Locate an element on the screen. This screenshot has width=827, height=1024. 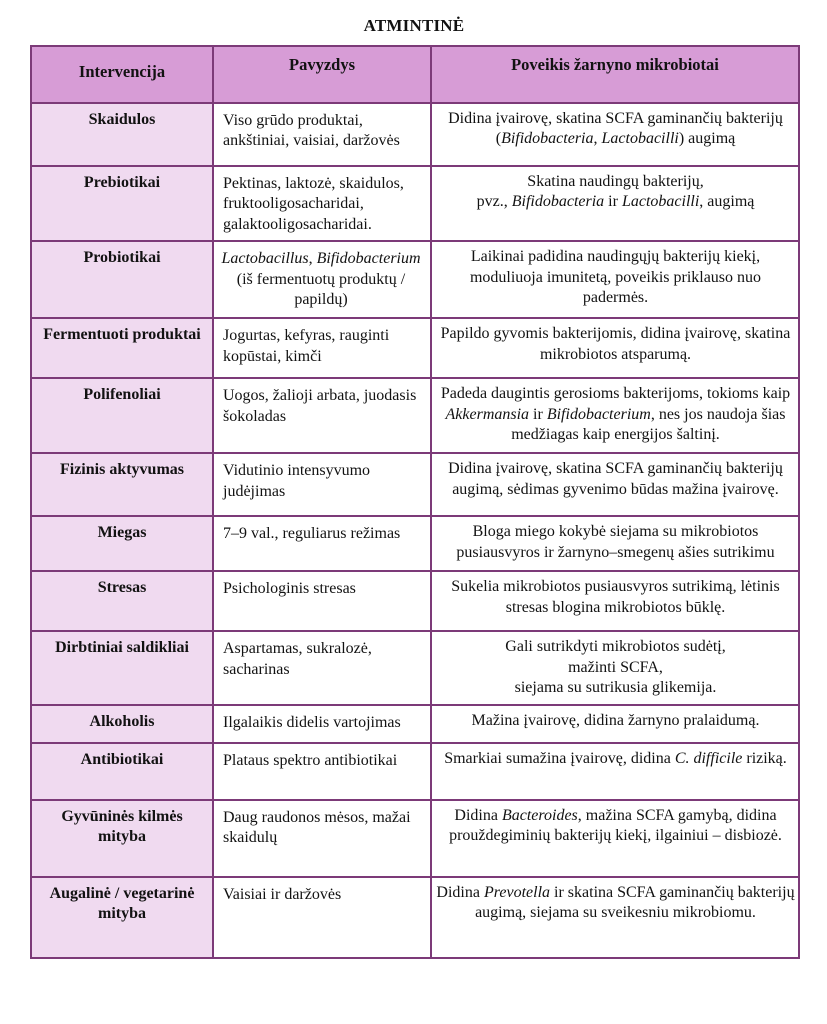
example-cell: Ilgalaikis didelis vartojimas is located at coordinates (322, 723).